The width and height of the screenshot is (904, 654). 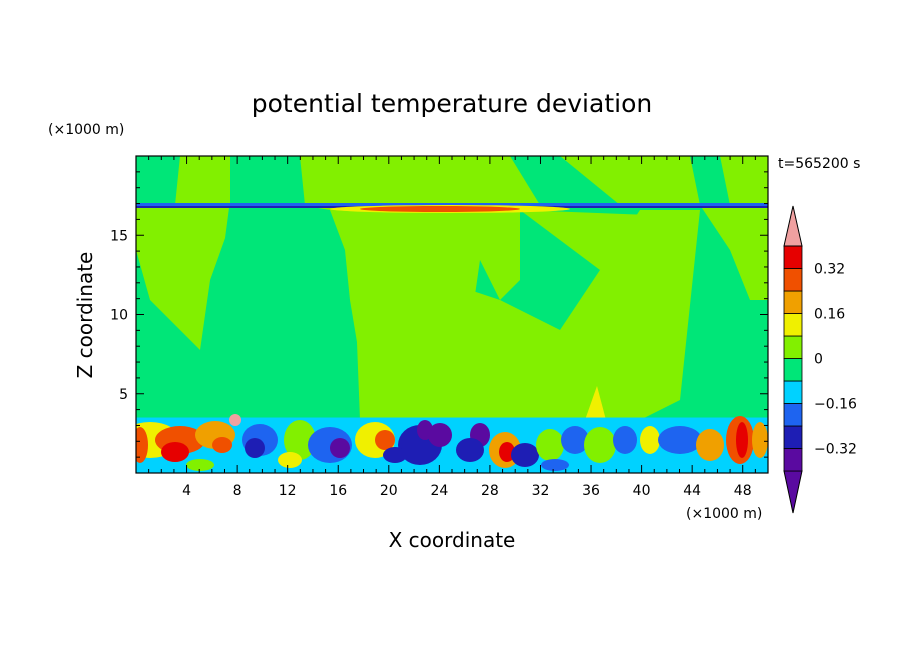 I want to click on y-unit-label: (×1000 m), so click(x=86, y=130).